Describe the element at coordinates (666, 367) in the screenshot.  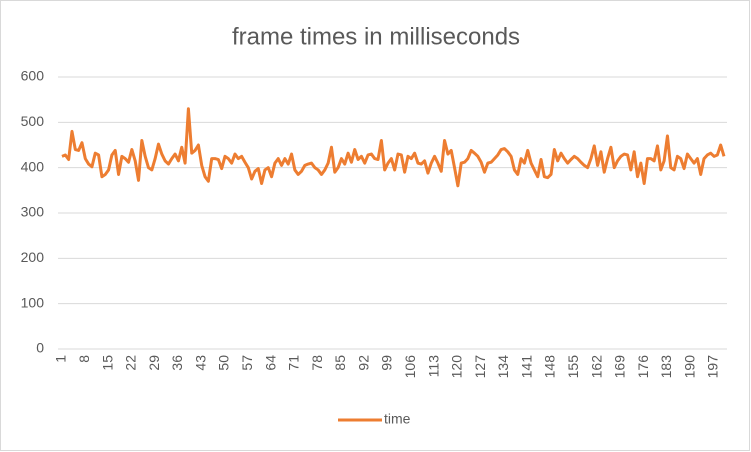
I see `x-tick-label: 183` at that location.